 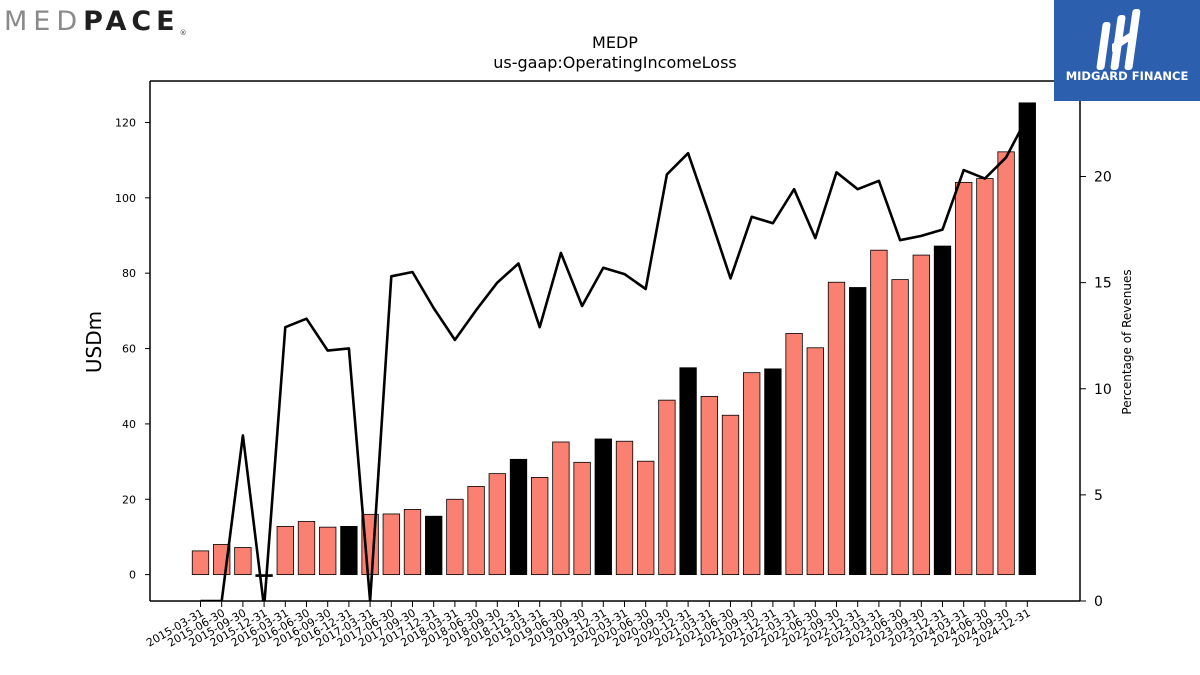 What do you see at coordinates (1127, 341) in the screenshot?
I see `y2-axis-label: Percentage of Revenues` at bounding box center [1127, 341].